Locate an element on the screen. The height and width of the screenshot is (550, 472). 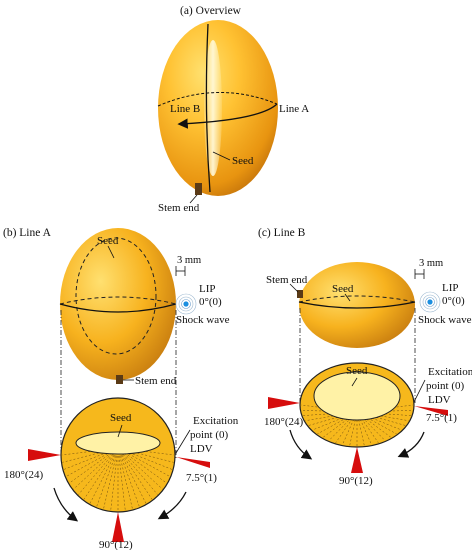
label-angle-180-b: 180°(24) is located at coordinates (24, 475).